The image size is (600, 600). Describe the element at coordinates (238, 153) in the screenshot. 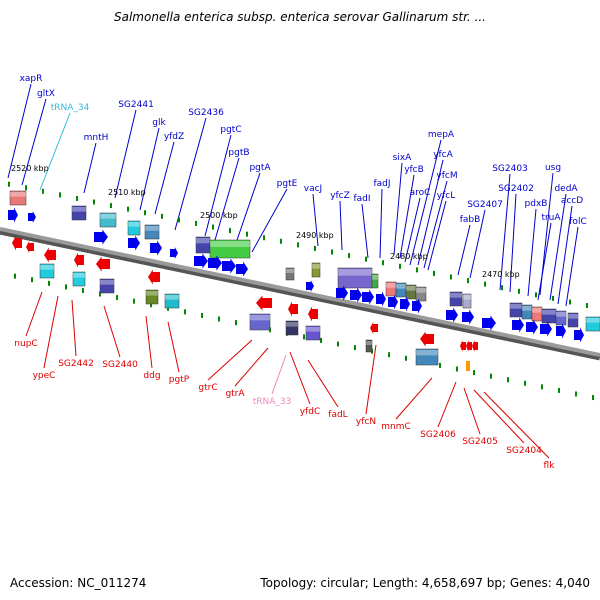

I see `gene-label-pgtb: pgtB` at that location.